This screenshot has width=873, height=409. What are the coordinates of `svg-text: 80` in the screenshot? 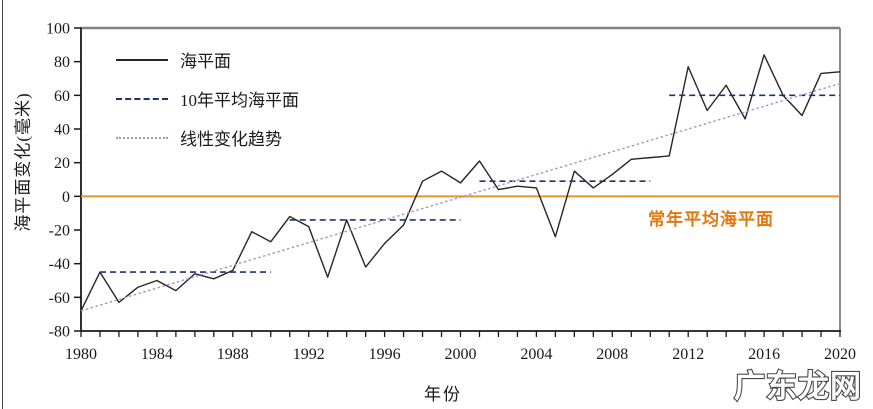 It's located at (62, 62).